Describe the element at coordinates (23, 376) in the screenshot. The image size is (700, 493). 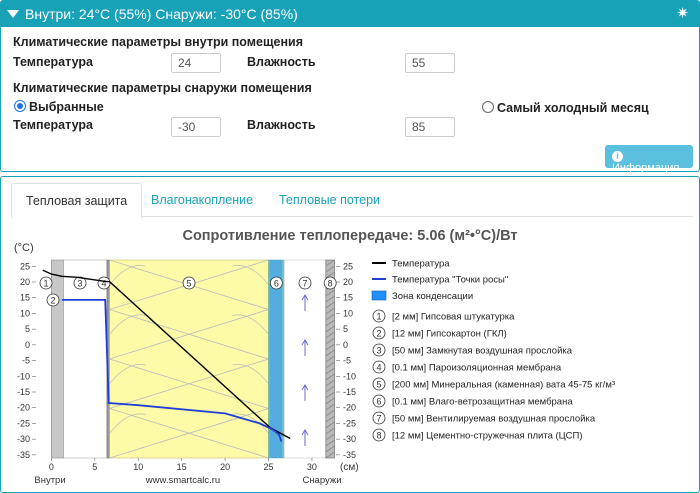
I see `y-tick-label-left: -10` at that location.